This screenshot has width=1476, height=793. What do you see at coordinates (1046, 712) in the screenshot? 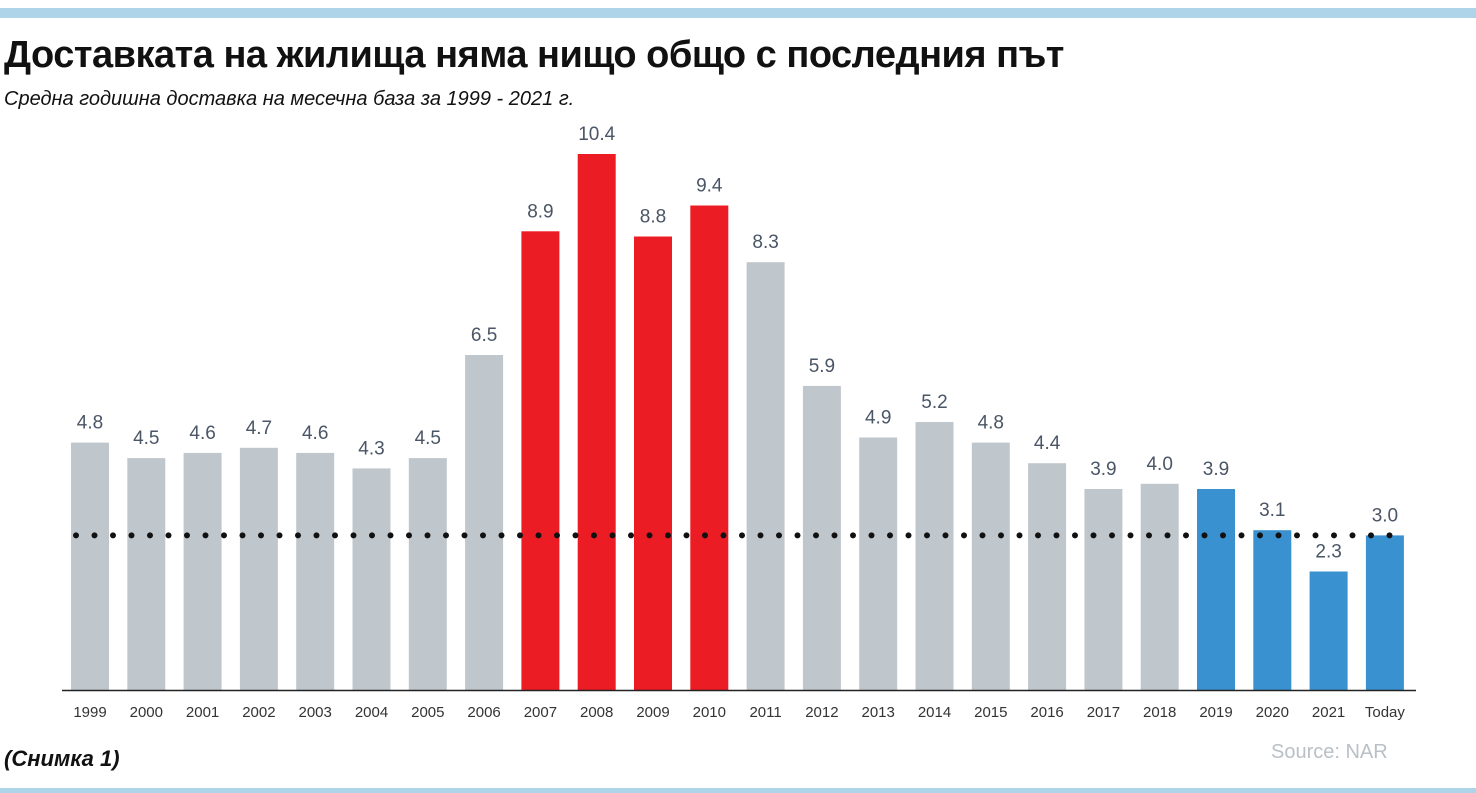
I see `x-tick-label: 2016` at bounding box center [1046, 712].